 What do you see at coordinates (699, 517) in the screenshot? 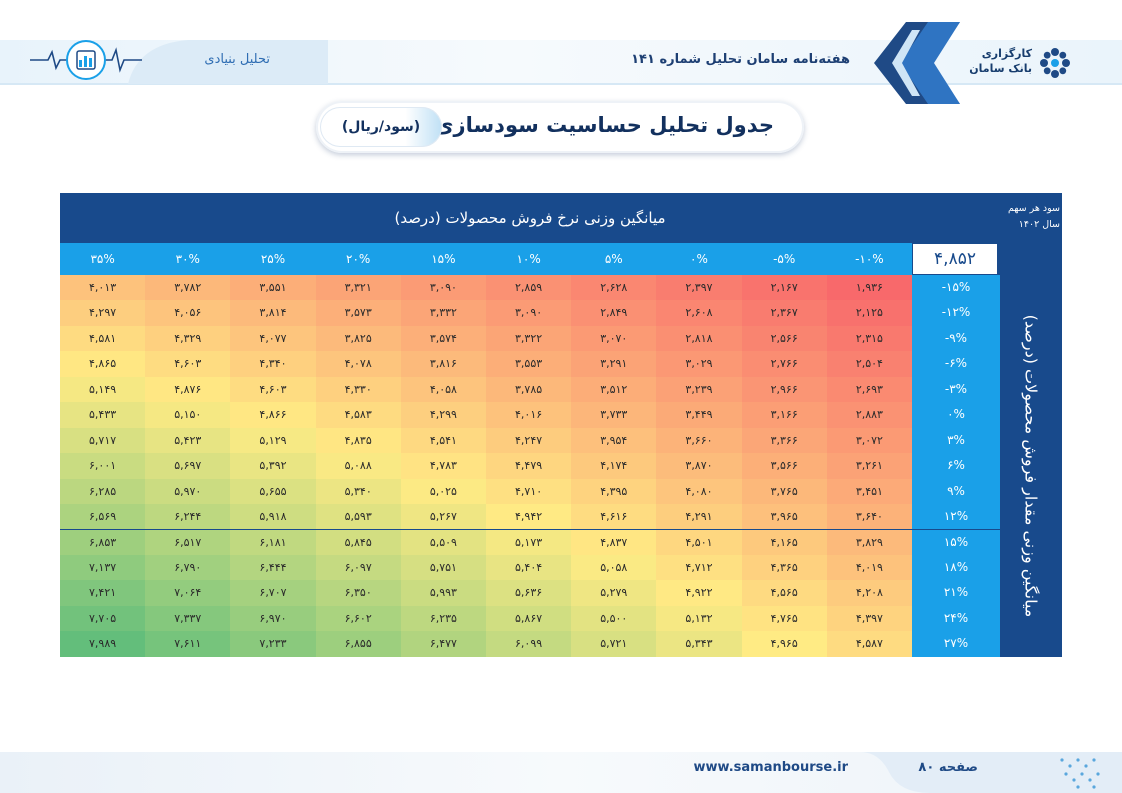
I see `table-cell: ۴,۲۹۱` at bounding box center [699, 517].